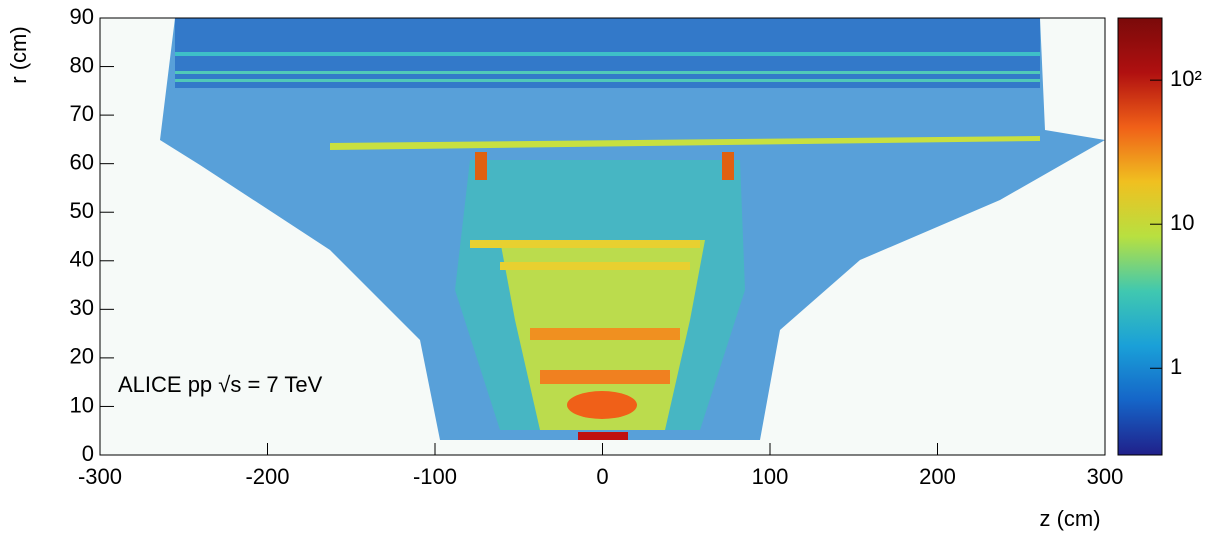  I want to click on y-tick-label: 40, so click(82, 259).